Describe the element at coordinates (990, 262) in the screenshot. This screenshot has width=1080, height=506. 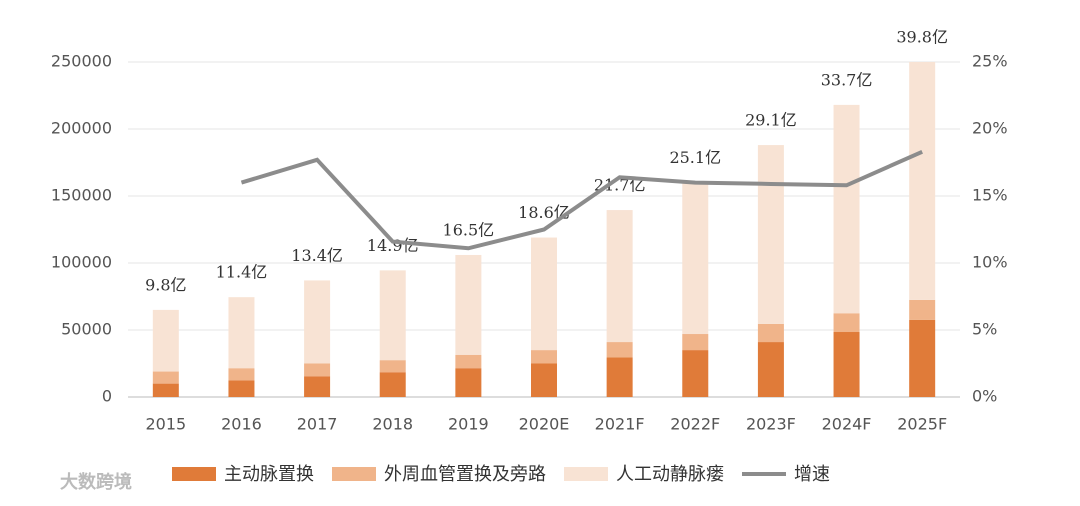
I see `y2-tick-label: 10%` at that location.